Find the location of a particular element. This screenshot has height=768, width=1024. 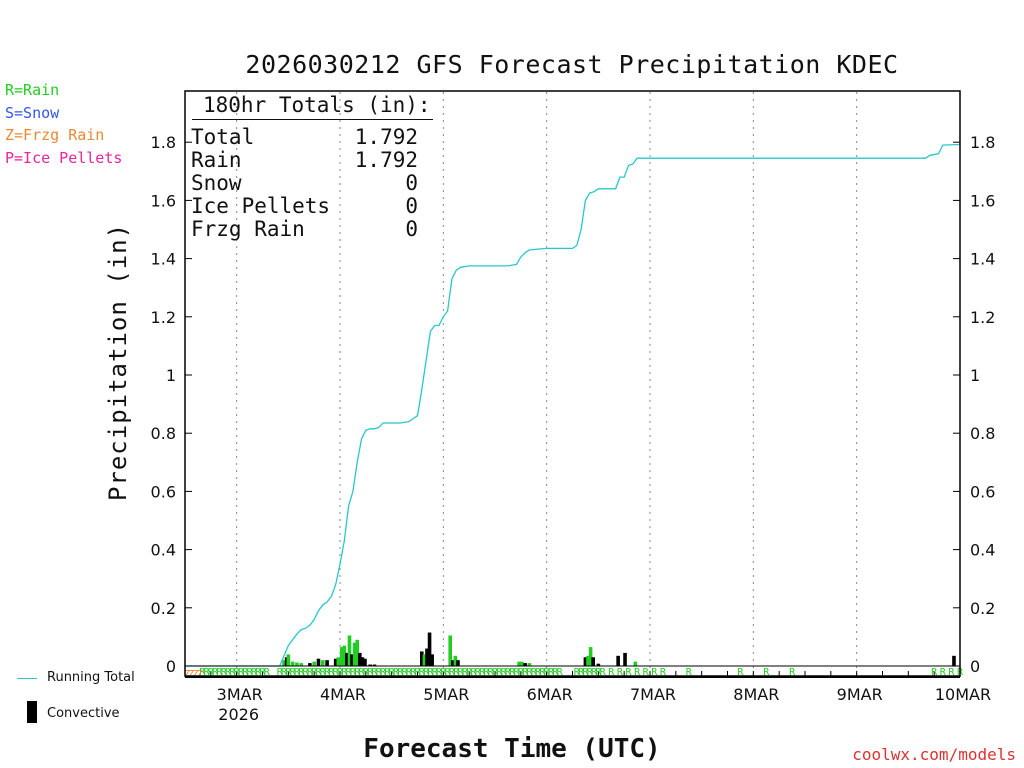

y-tick-label-right: 1 is located at coordinates (975, 375).